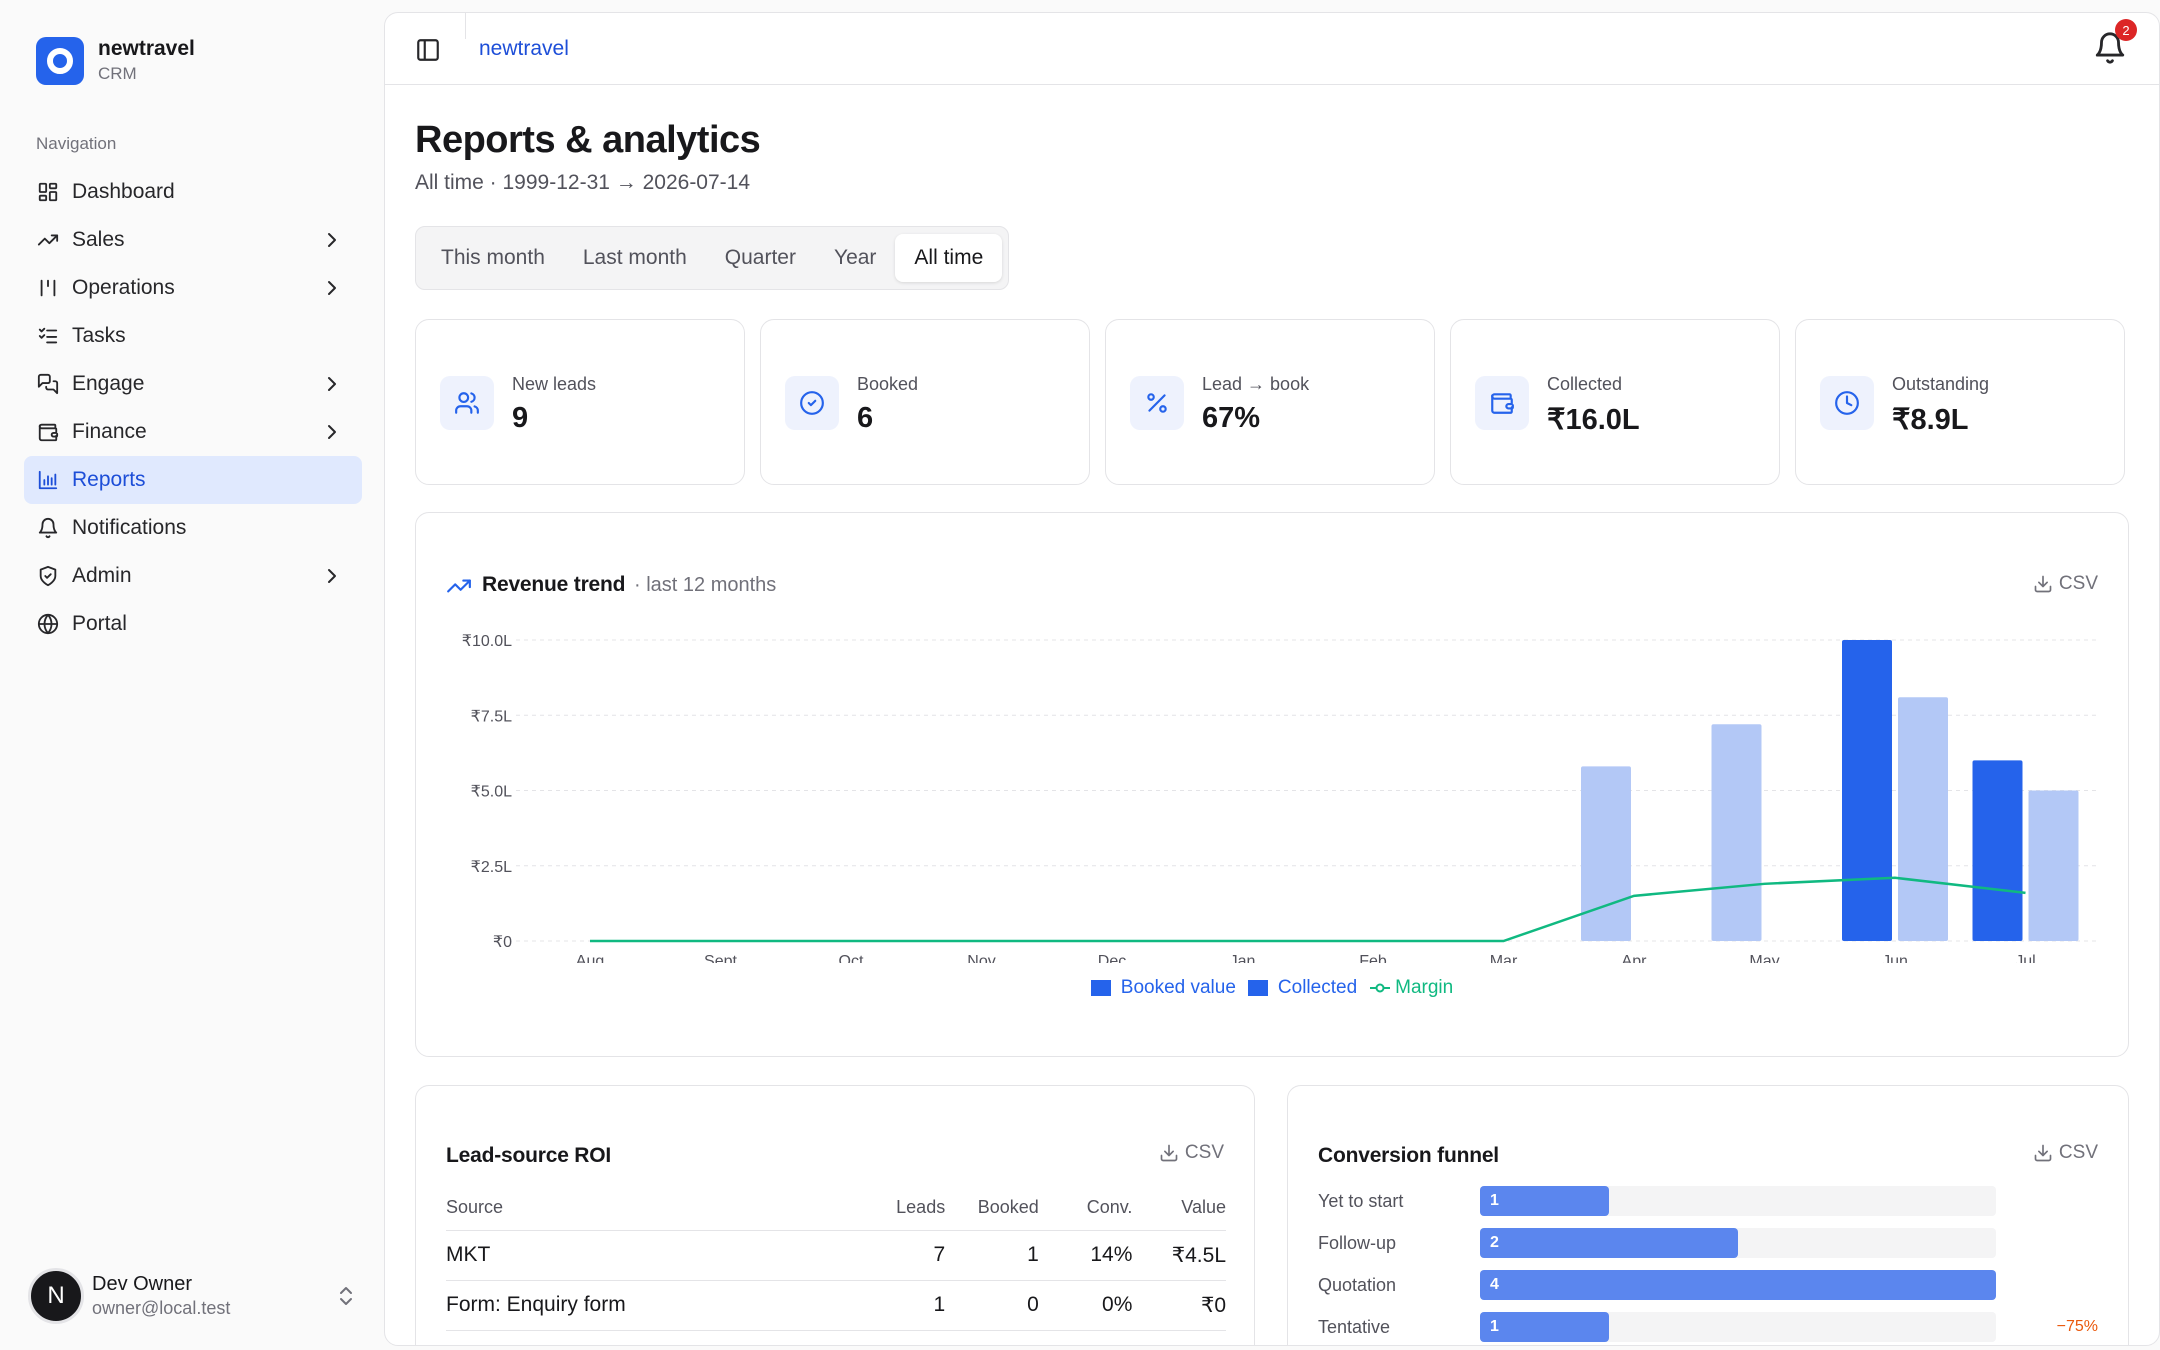 Image resolution: width=2160 pixels, height=1350 pixels. Describe the element at coordinates (1502, 403) in the screenshot. I see `wallet-icon` at that location.